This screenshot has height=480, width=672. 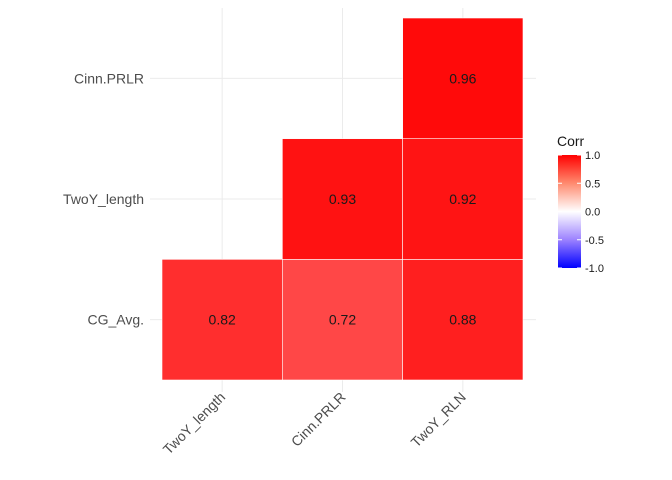 I want to click on y-tick-label: Cinn.PRLR, so click(x=109, y=78).